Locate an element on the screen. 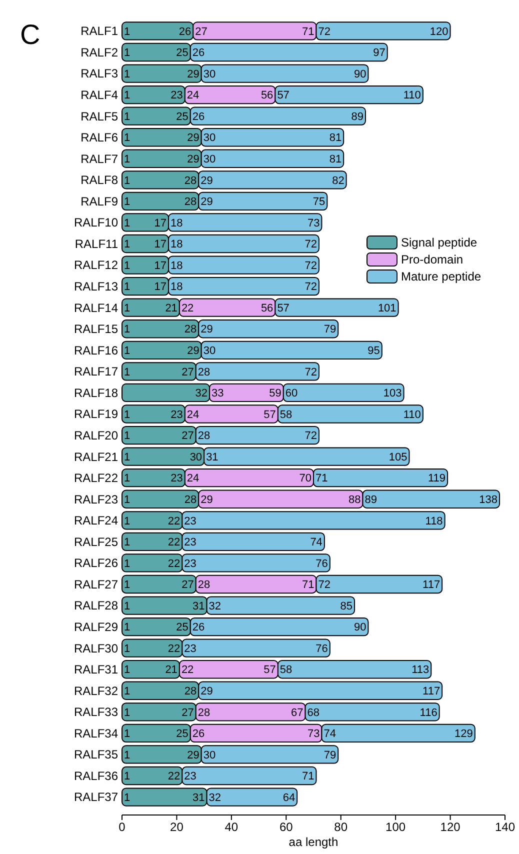 The image size is (519, 854). y-tick-label: RALF18 is located at coordinates (96, 393).